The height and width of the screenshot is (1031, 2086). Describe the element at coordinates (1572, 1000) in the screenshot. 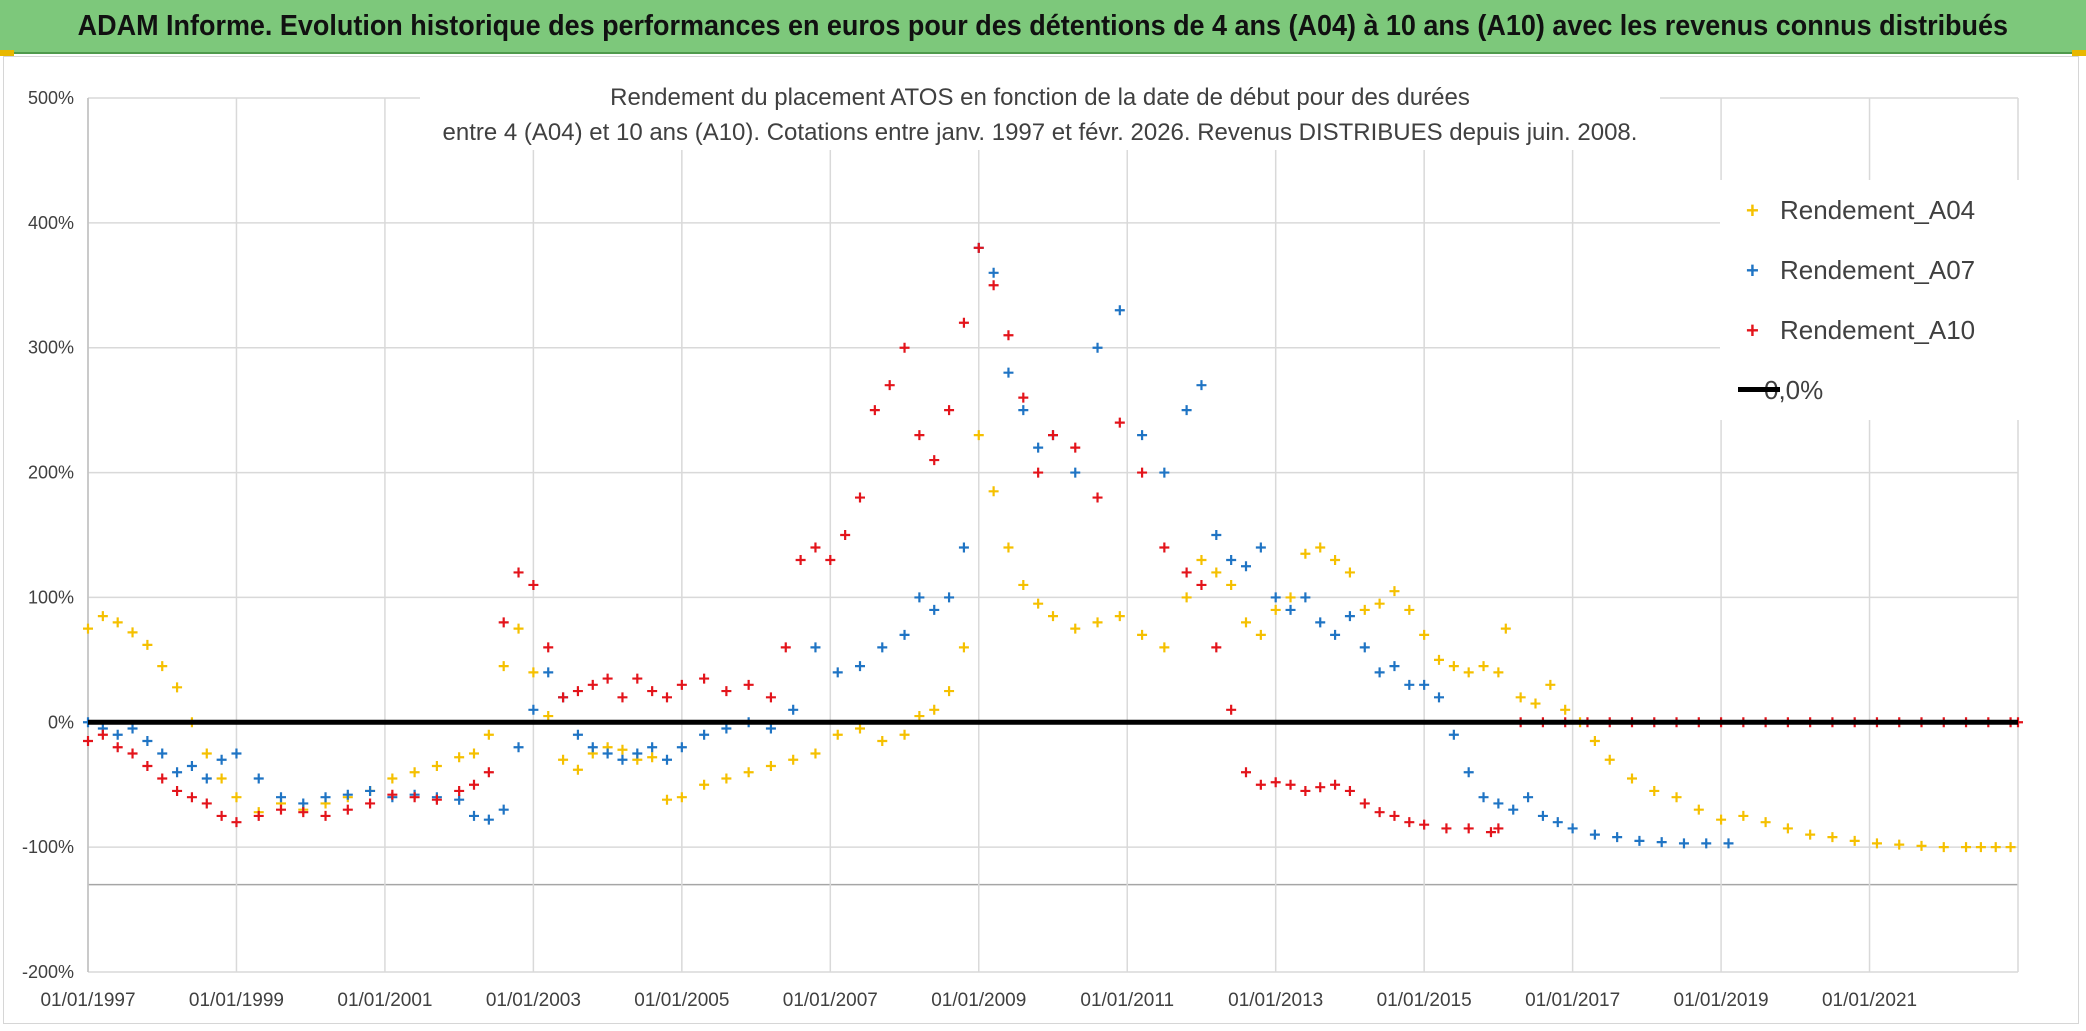

I see `x-tick-label: 01/01/2017` at that location.